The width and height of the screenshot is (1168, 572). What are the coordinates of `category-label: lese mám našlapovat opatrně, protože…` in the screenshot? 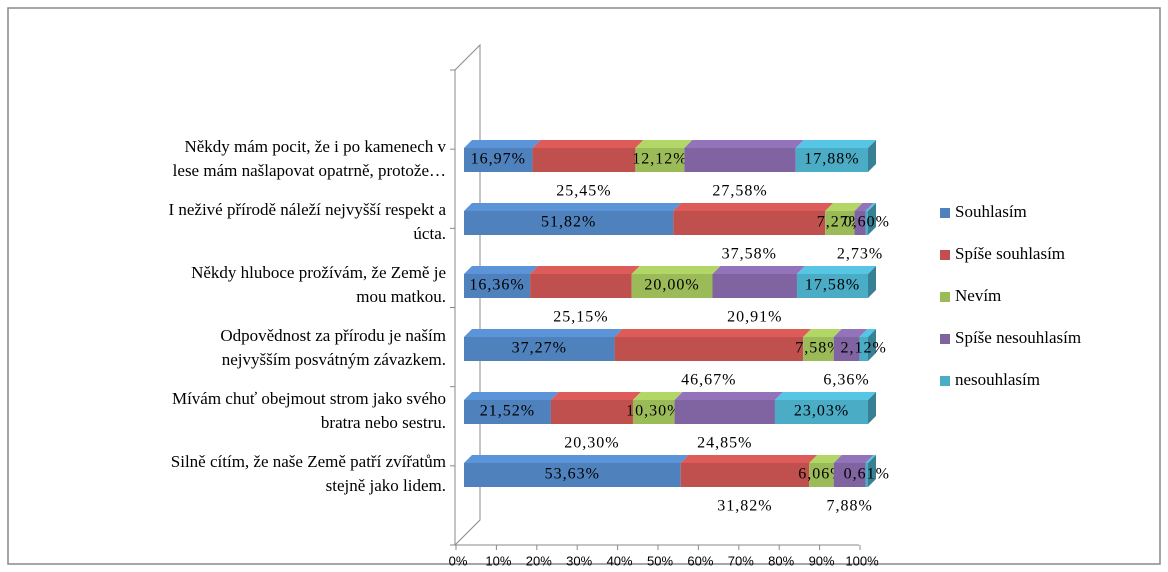 It's located at (309, 170).